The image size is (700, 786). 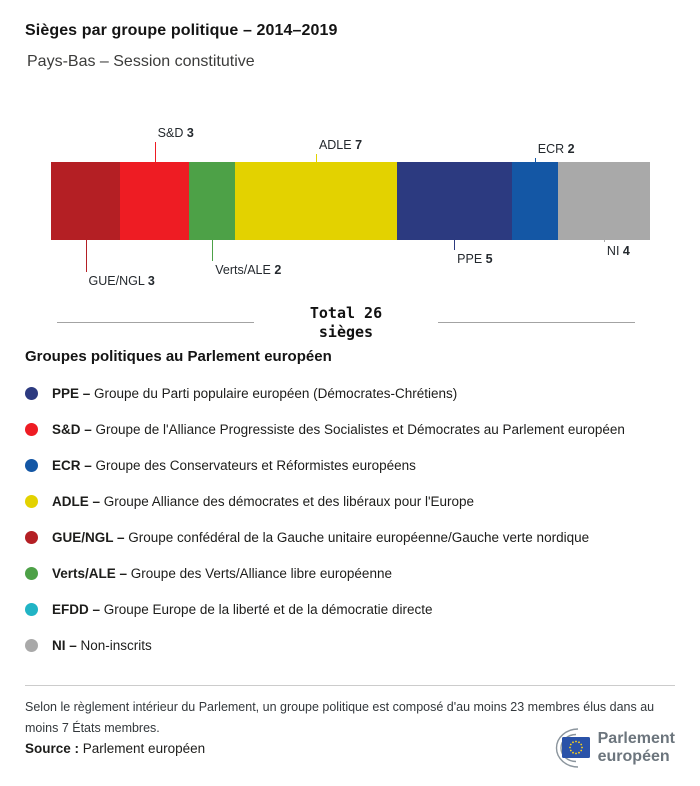 What do you see at coordinates (603, 201) in the screenshot?
I see `bar-segment-ni` at bounding box center [603, 201].